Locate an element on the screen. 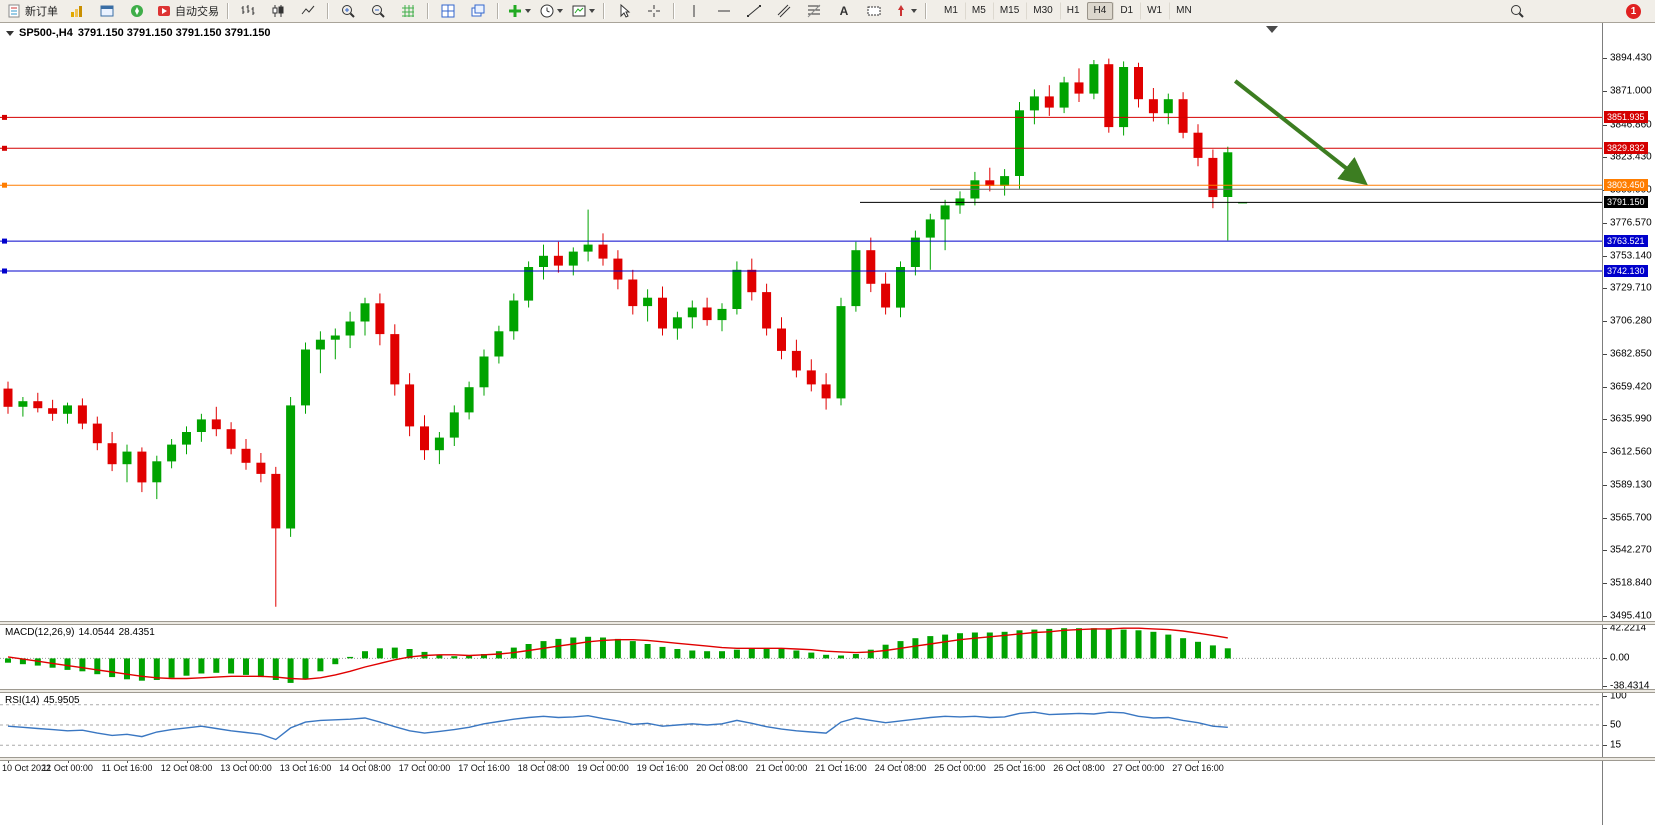 The height and width of the screenshot is (825, 1655). label-tool-button is located at coordinates (874, 11).